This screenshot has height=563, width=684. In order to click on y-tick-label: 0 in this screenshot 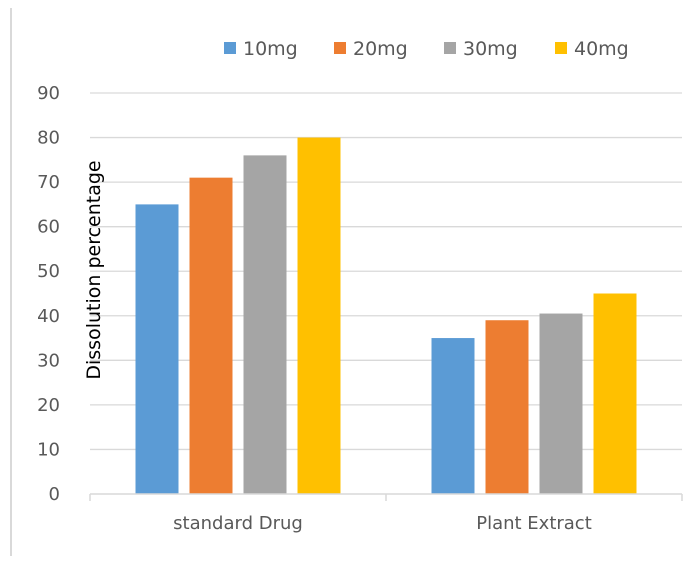, I will do `click(54, 494)`.